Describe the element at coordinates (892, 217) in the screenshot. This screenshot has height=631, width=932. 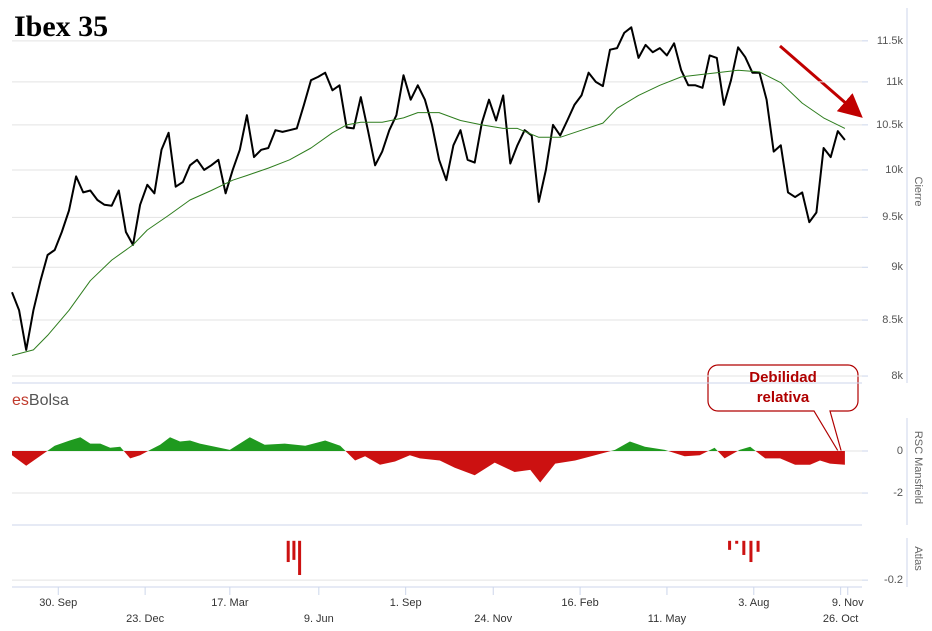
I see `y-tick-label: 9.5k` at that location.